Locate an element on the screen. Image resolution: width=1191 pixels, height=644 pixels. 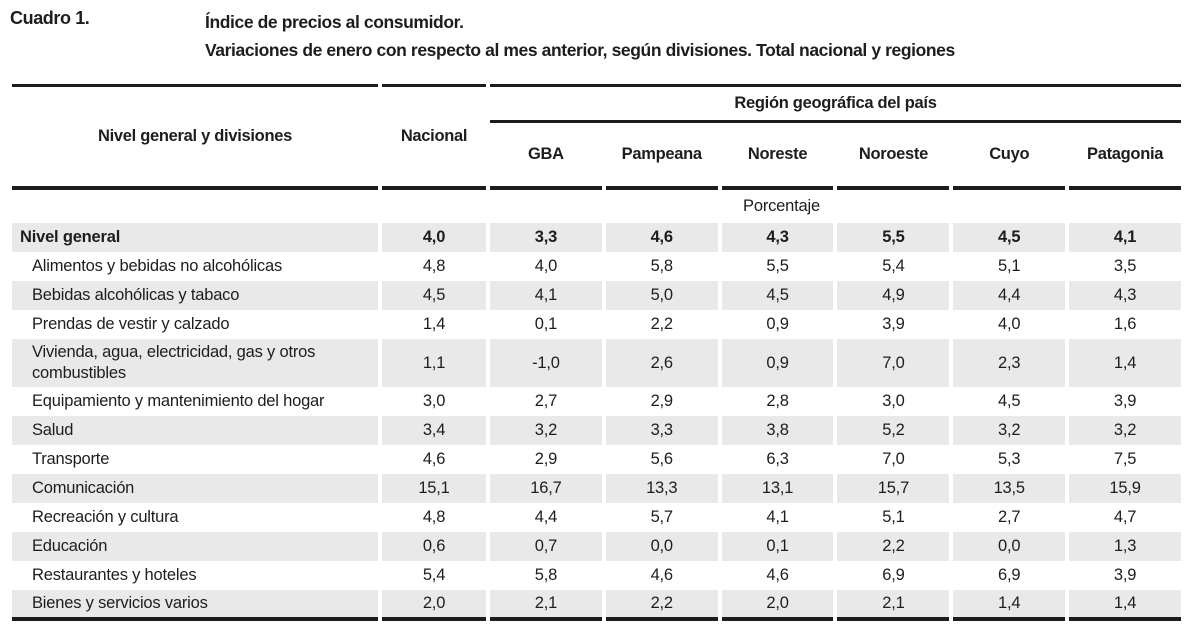
table-row: Salud 3,4 3,2 3,3 3,8 5,2 3,2 3,2 is located at coordinates (596, 430).